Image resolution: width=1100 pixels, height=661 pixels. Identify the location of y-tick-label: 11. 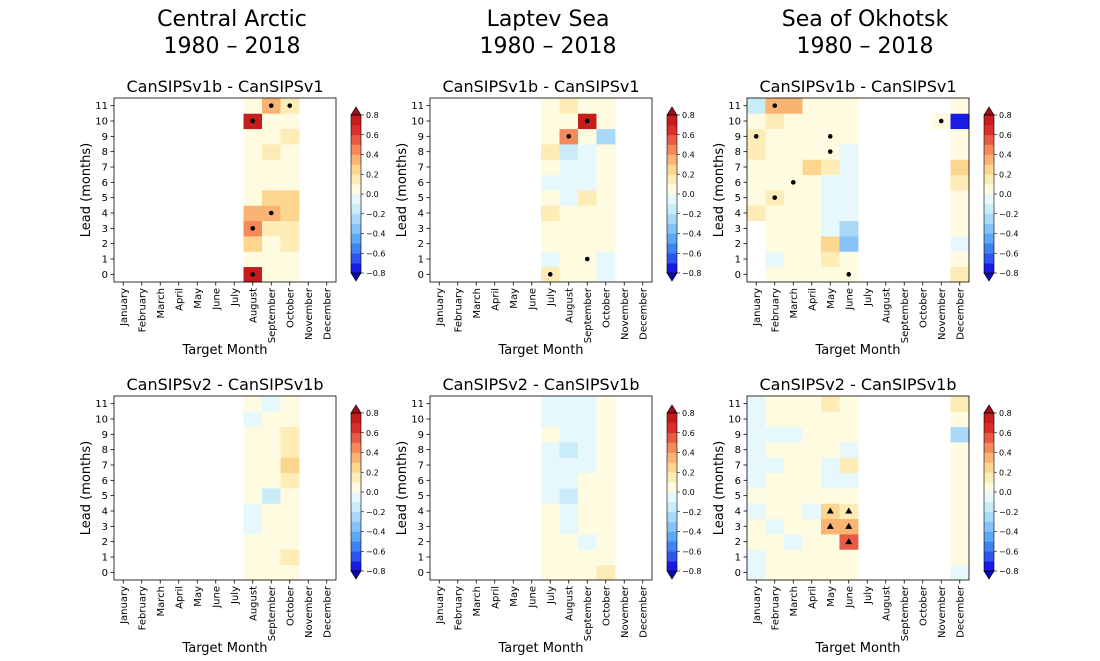
(734, 404).